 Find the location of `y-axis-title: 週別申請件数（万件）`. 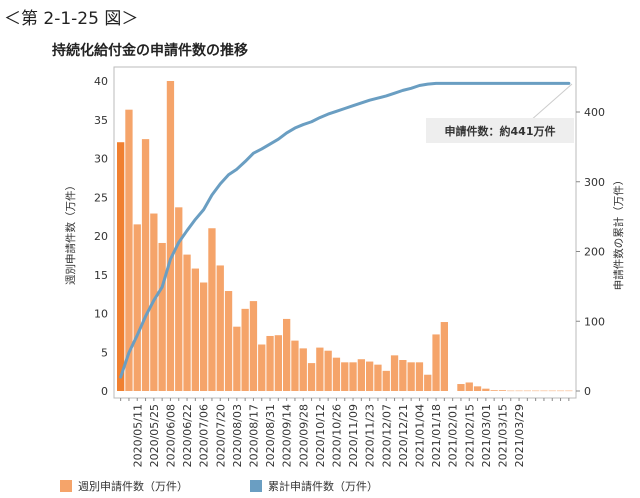

y-axis-title: 週別申請件数（万件） is located at coordinates (70, 232).